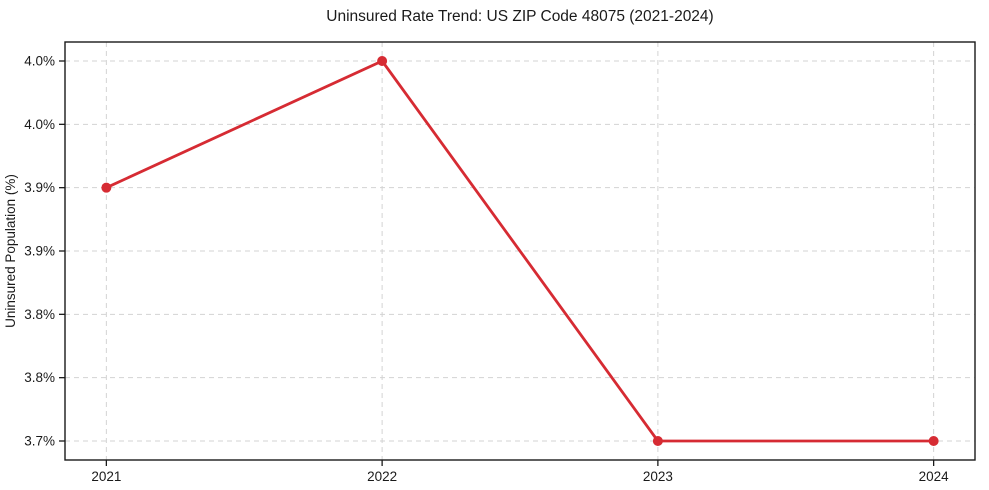 This screenshot has width=989, height=490. Describe the element at coordinates (10, 251) in the screenshot. I see `y-axis-label: Uninsured Population (%)` at that location.